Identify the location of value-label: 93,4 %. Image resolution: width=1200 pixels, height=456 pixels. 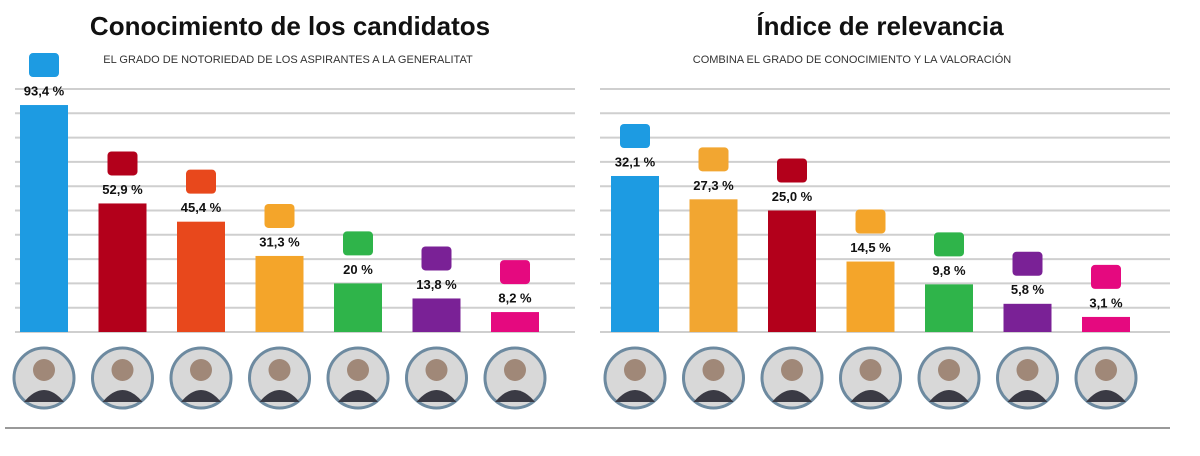
(44, 90).